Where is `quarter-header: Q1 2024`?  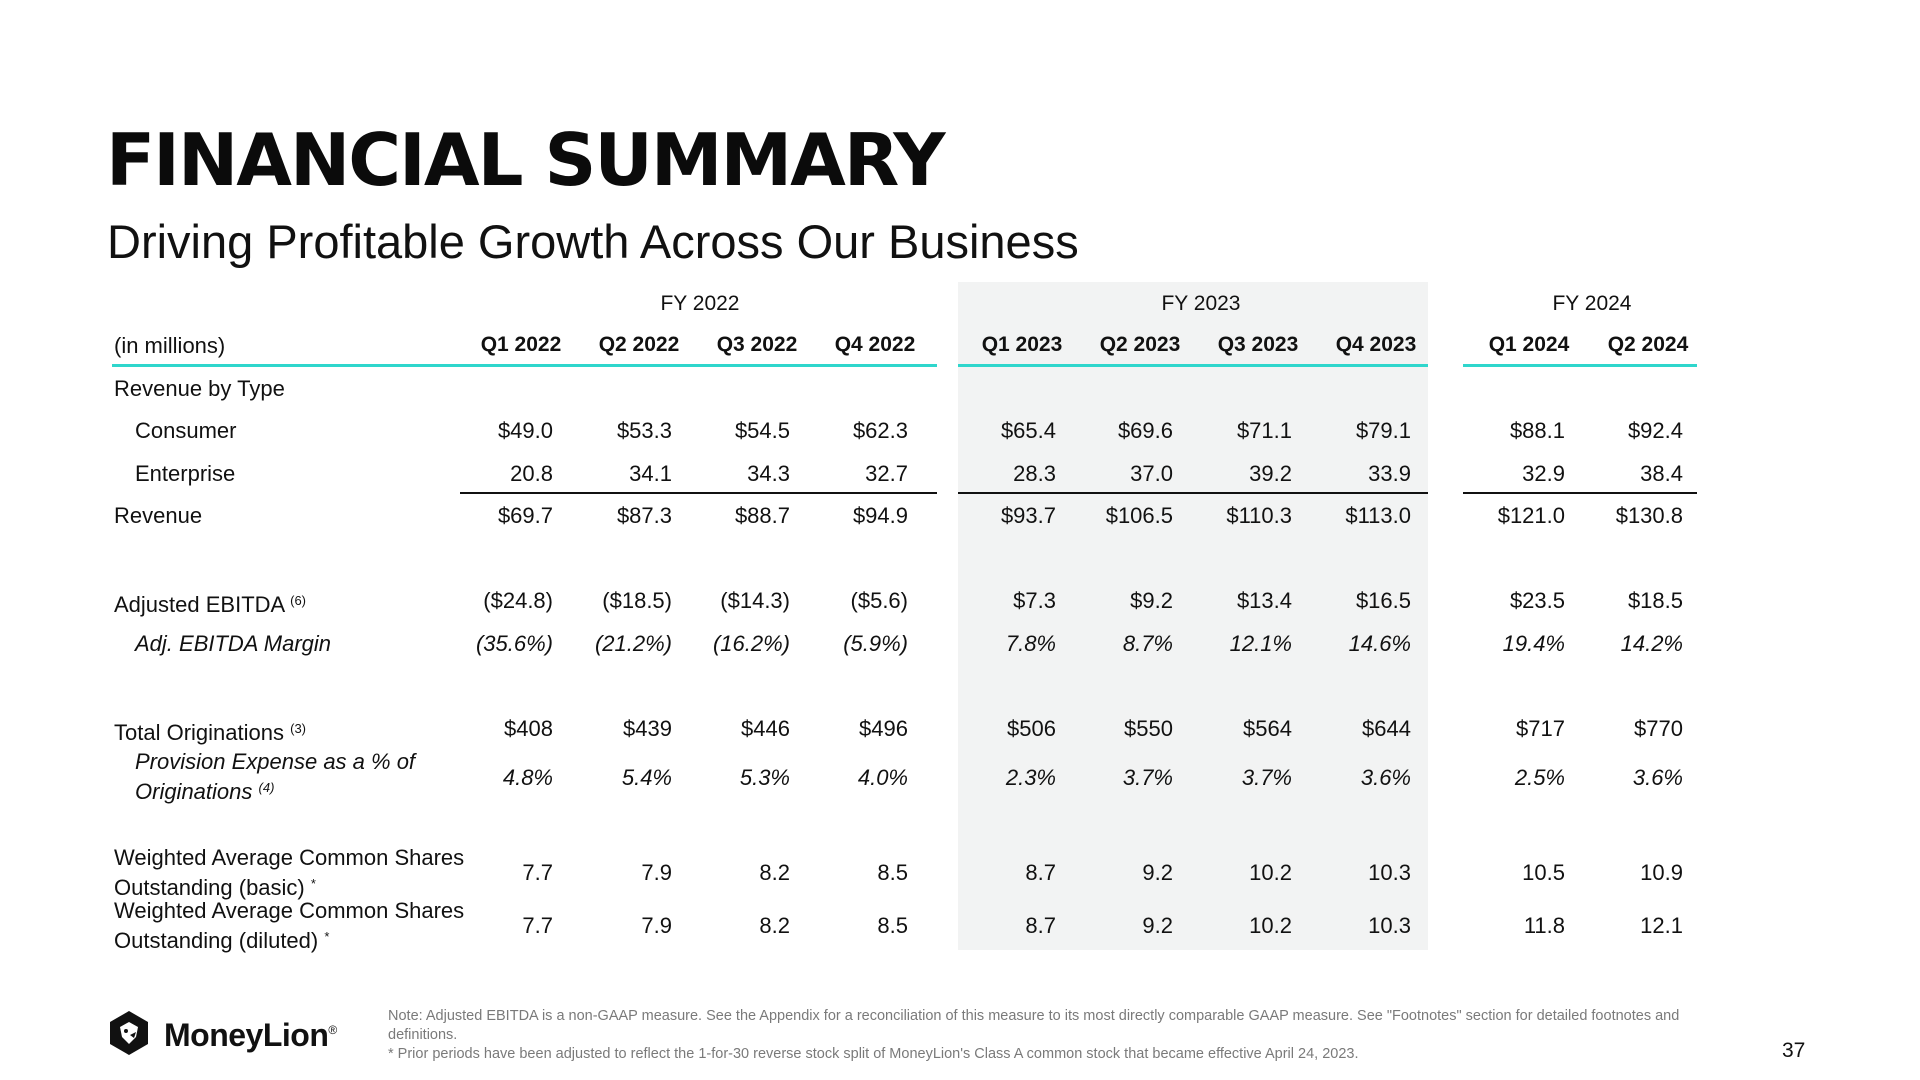 quarter-header: Q1 2024 is located at coordinates (1529, 344).